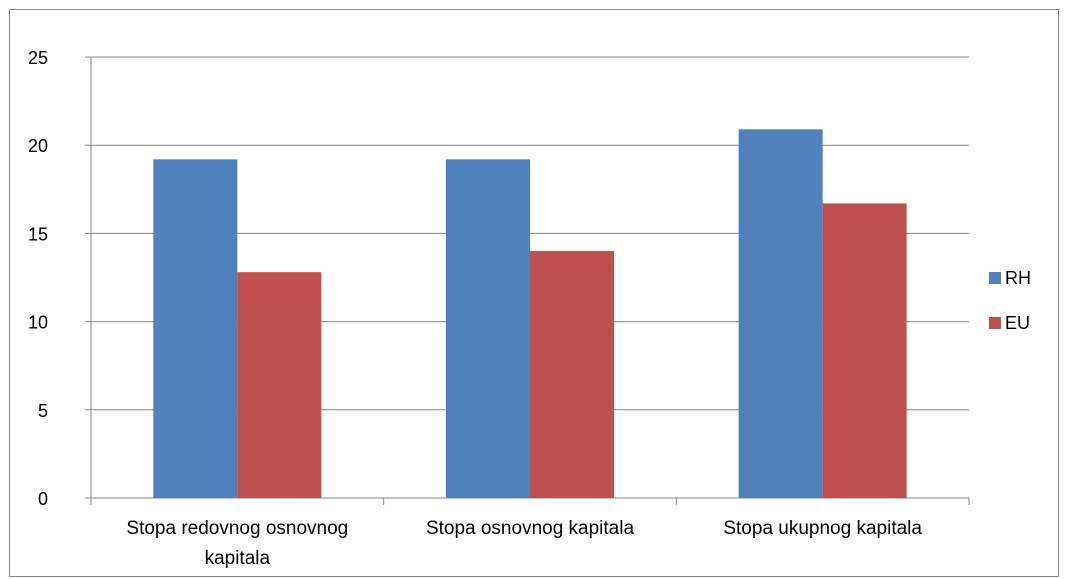 The width and height of the screenshot is (1066, 579). I want to click on y-tick-label: 5, so click(43, 411).